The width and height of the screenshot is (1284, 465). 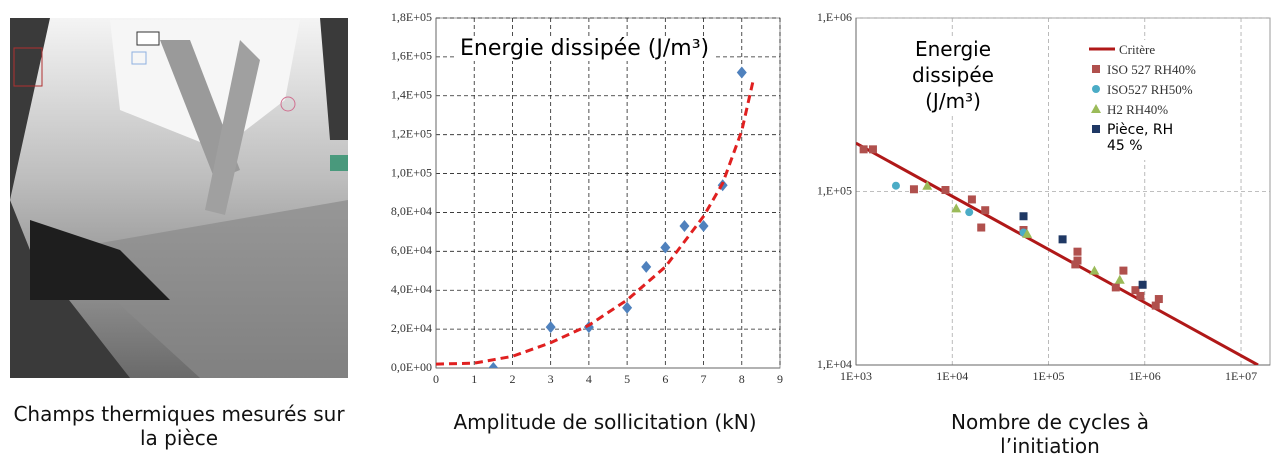 I want to click on x-tick-label: 1E+06, so click(x=1145, y=376).